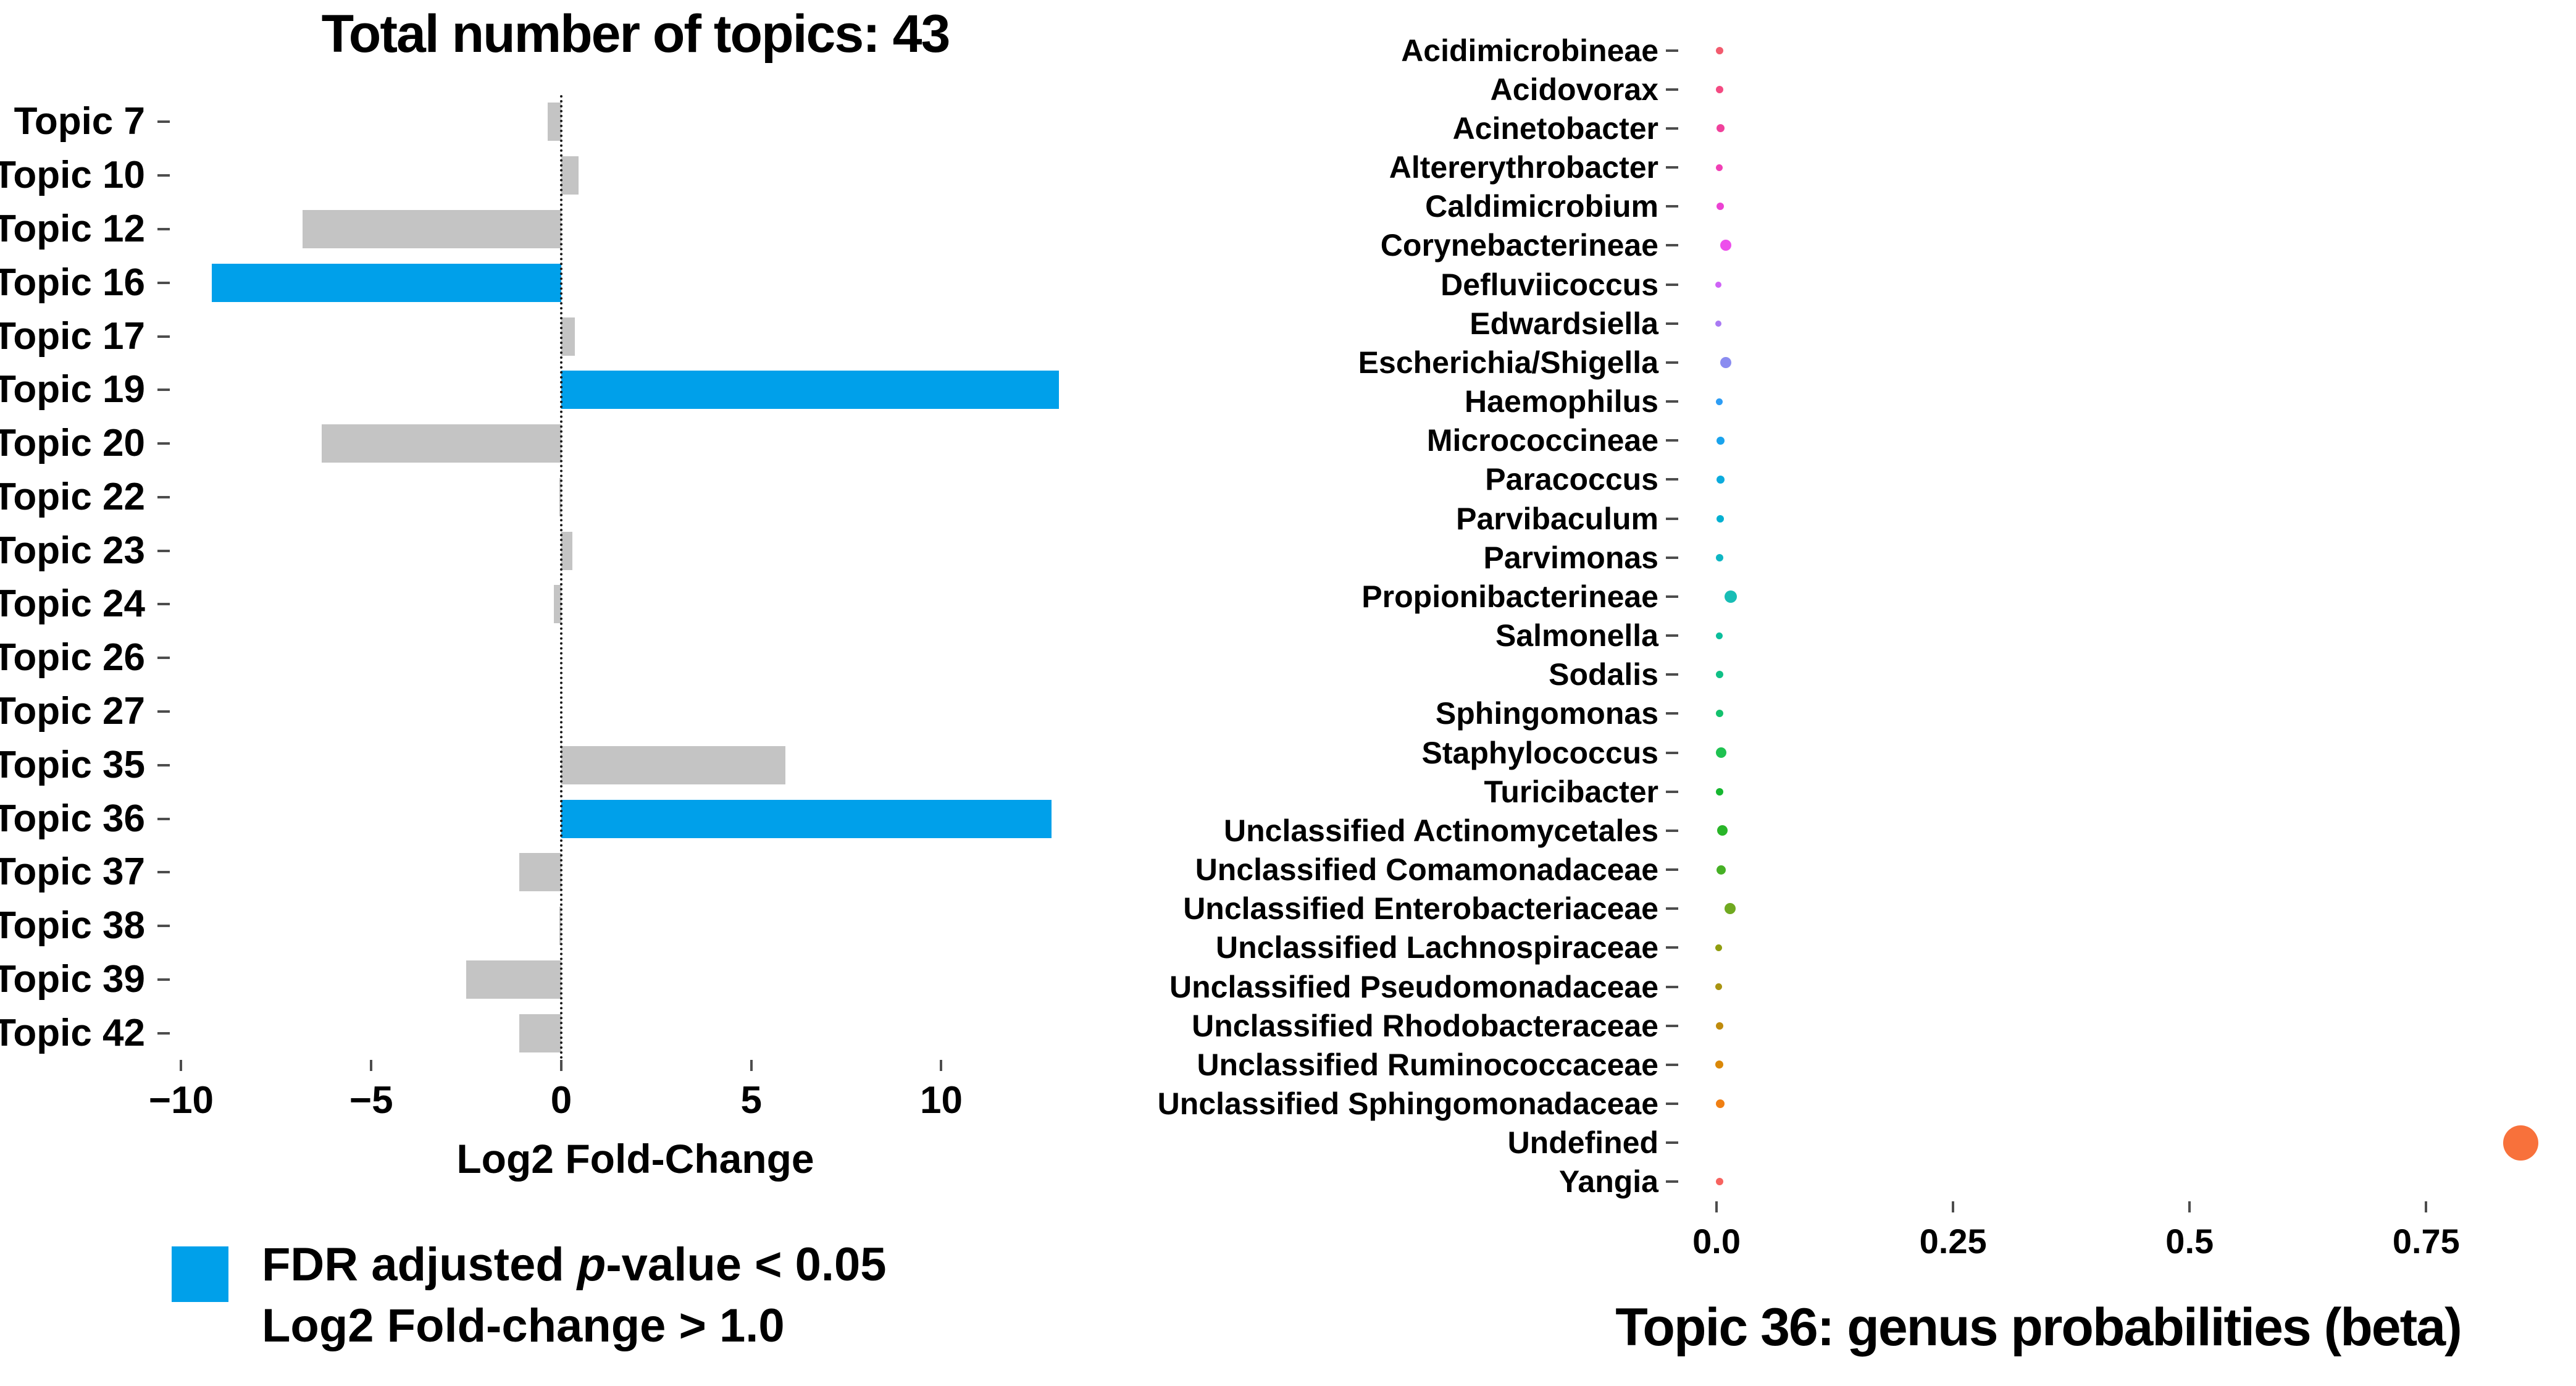 The width and height of the screenshot is (2576, 1386). I want to click on x-tick-label: 0.75, so click(2426, 1241).